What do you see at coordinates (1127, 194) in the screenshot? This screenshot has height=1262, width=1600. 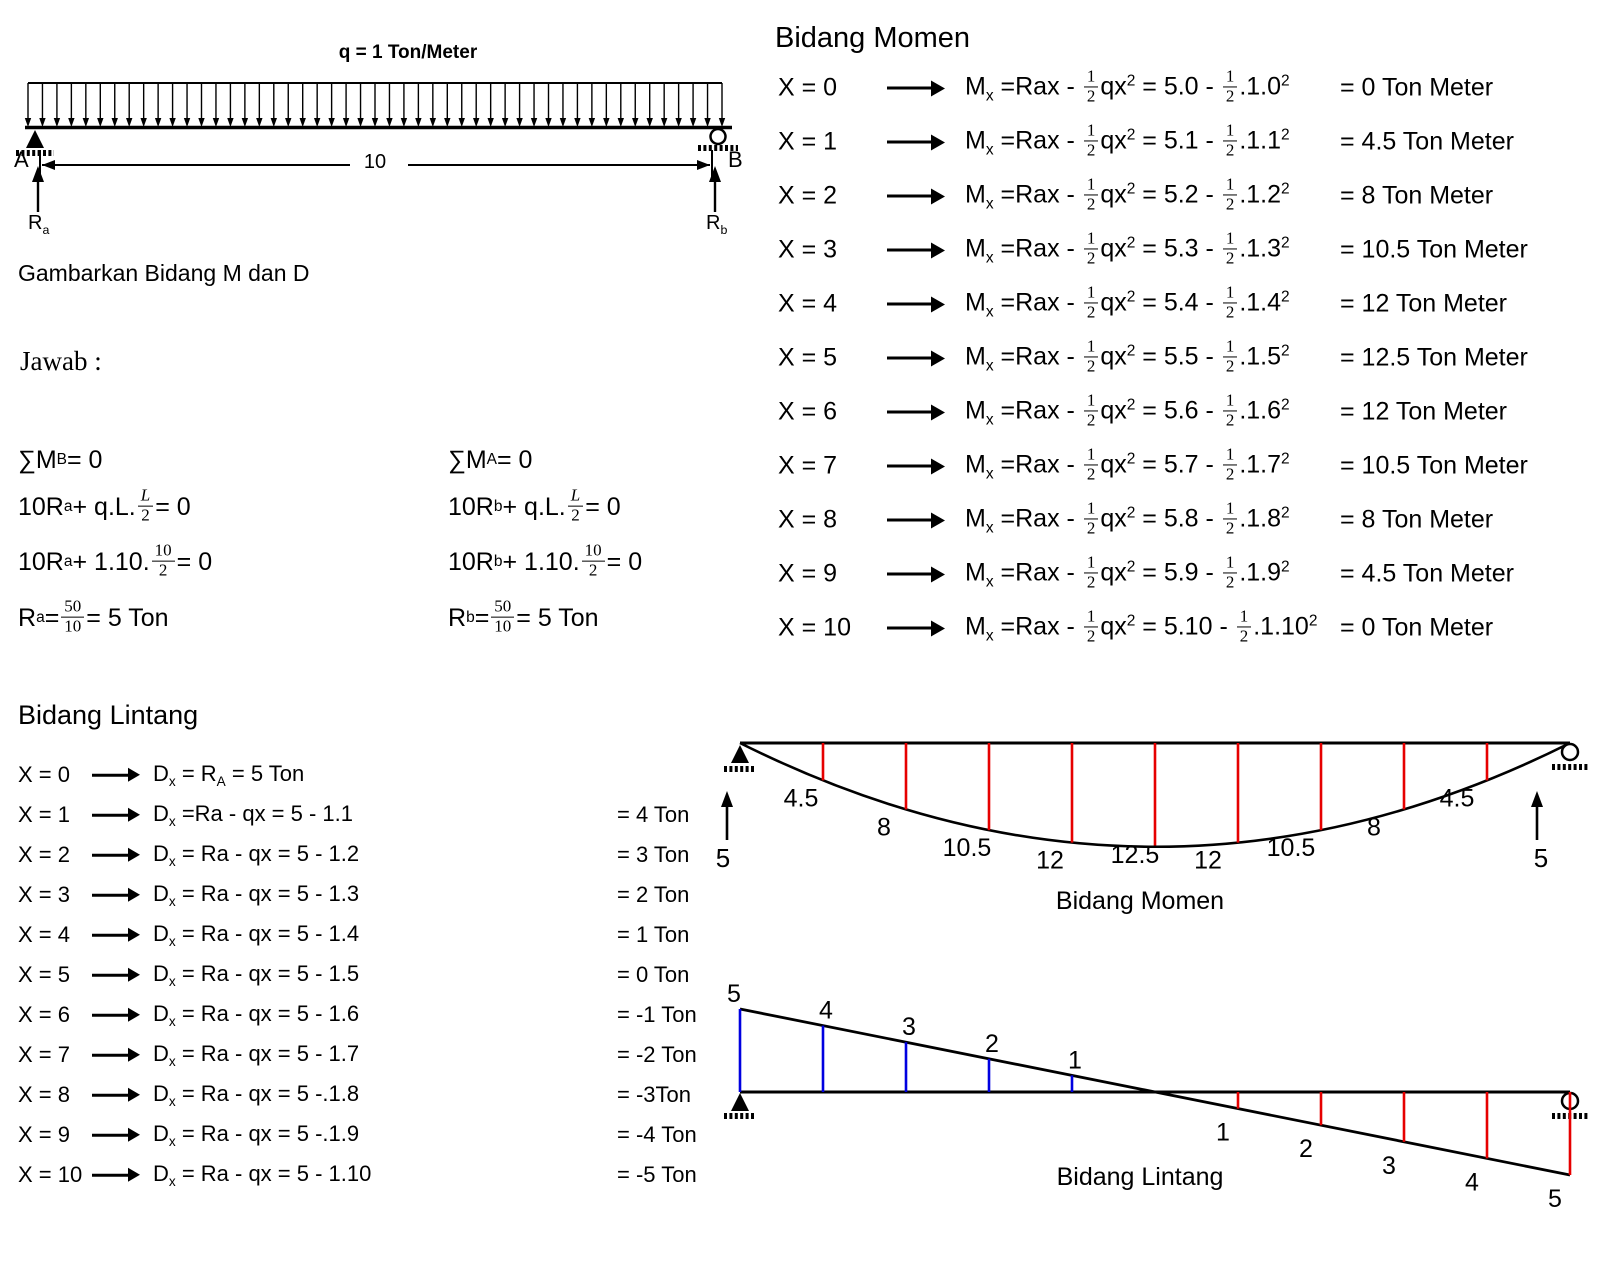 I see `momen-equation: Mx =Rax - 1 2 qx2 = 5.2 - 1 2.1.22` at bounding box center [1127, 194].